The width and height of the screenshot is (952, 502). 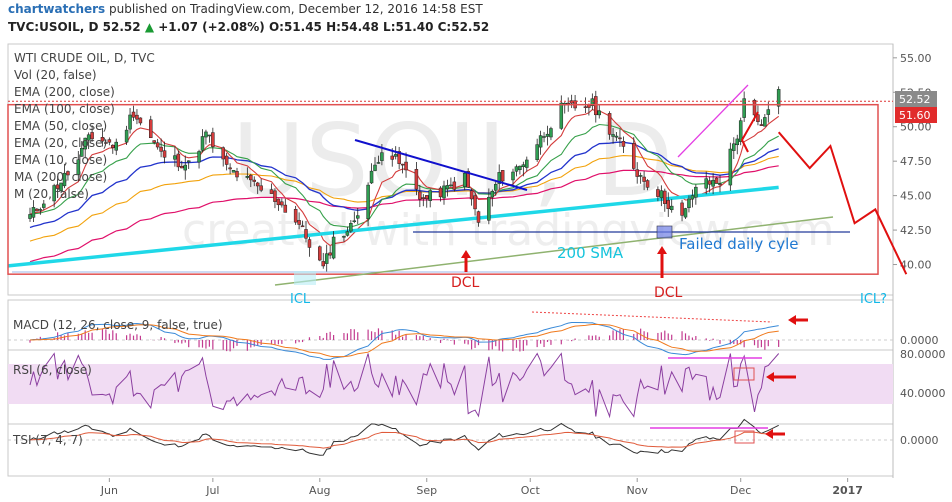 I want to click on legend-ema50: EMA (50, close), so click(x=61, y=126).